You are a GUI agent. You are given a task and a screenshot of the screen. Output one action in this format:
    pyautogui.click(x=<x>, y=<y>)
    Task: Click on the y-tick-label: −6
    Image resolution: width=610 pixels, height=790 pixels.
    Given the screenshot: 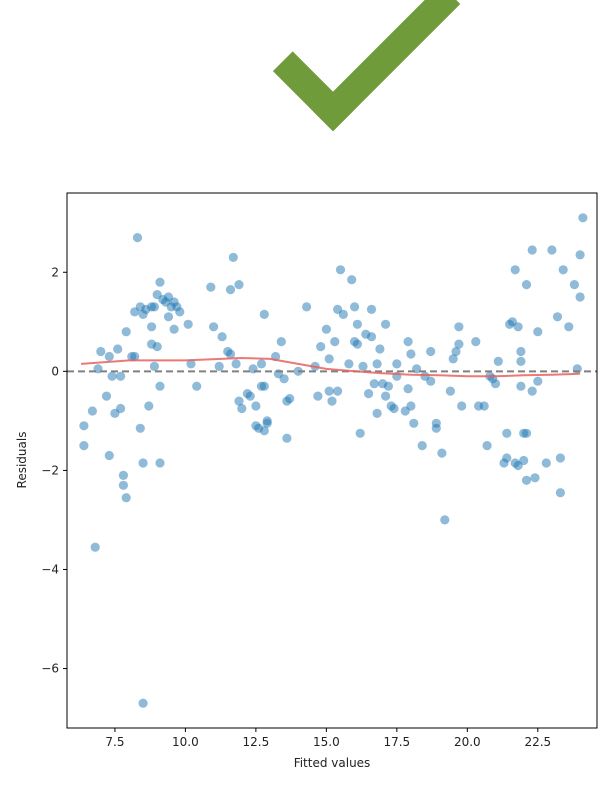 What is the action you would take?
    pyautogui.click(x=50, y=669)
    